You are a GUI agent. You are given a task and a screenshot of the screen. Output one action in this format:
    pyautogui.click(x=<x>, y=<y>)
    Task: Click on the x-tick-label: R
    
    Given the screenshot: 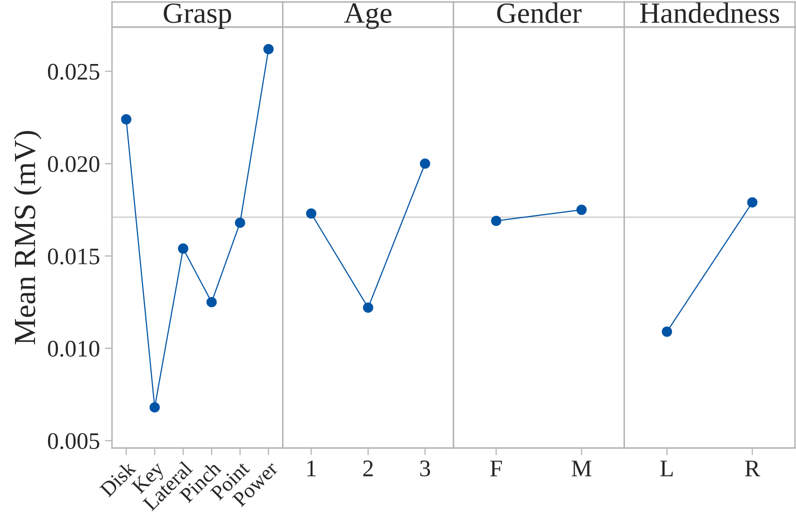 What is the action you would take?
    pyautogui.click(x=752, y=468)
    